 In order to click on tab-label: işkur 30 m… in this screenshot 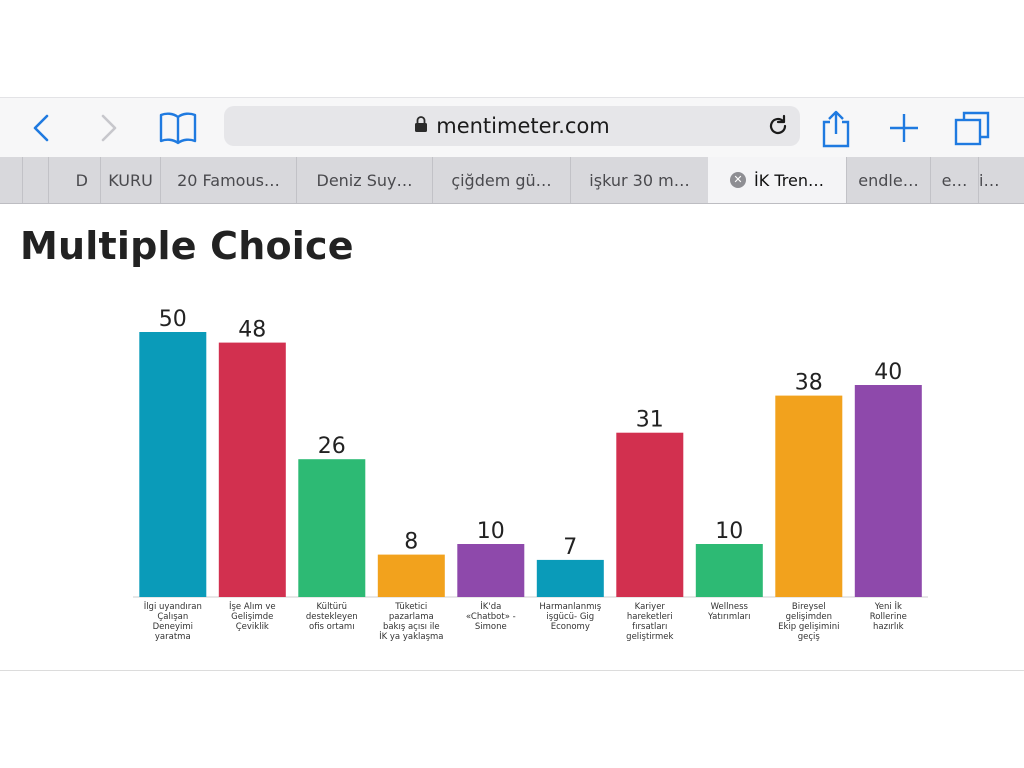, I will do `click(639, 180)`.